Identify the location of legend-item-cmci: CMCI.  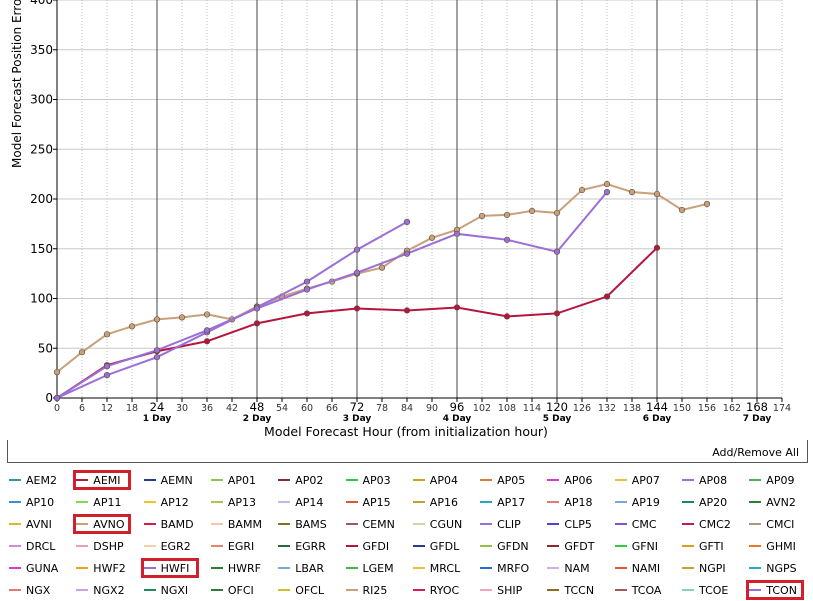
(775, 524).